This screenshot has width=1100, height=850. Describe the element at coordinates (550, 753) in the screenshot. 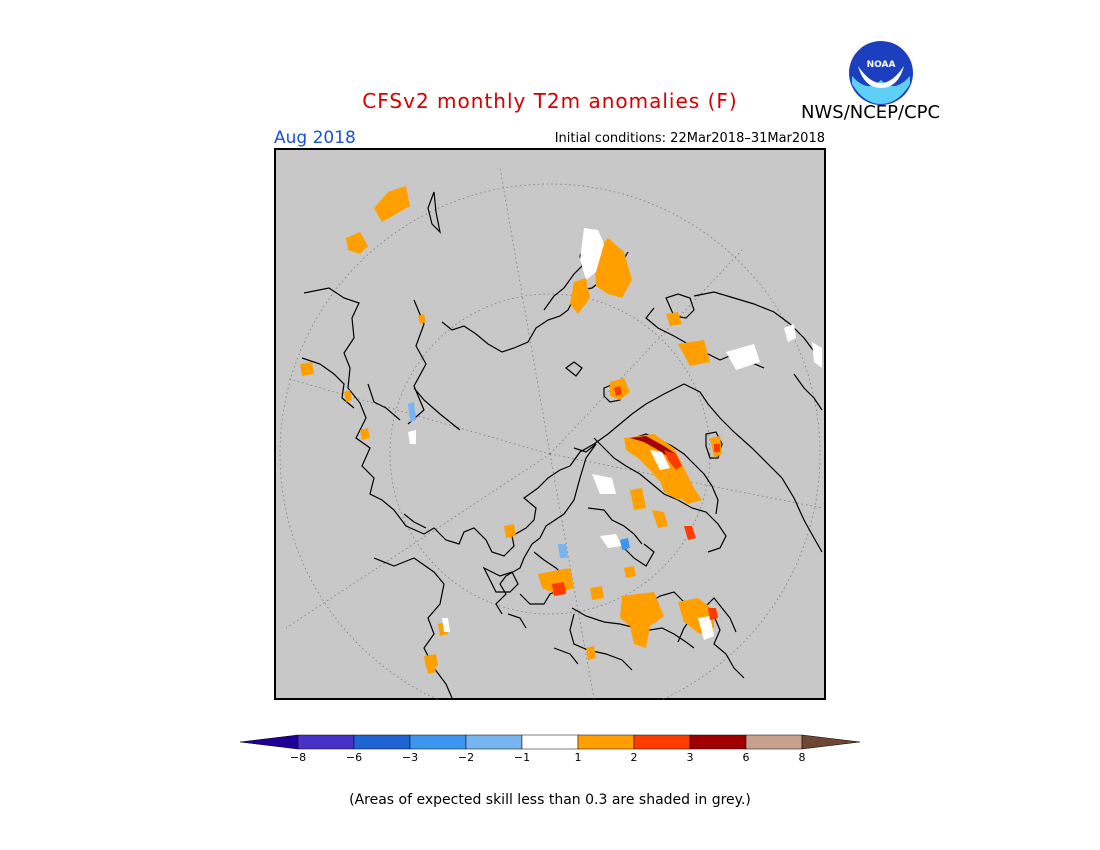

I see `legend-colorbar` at that location.